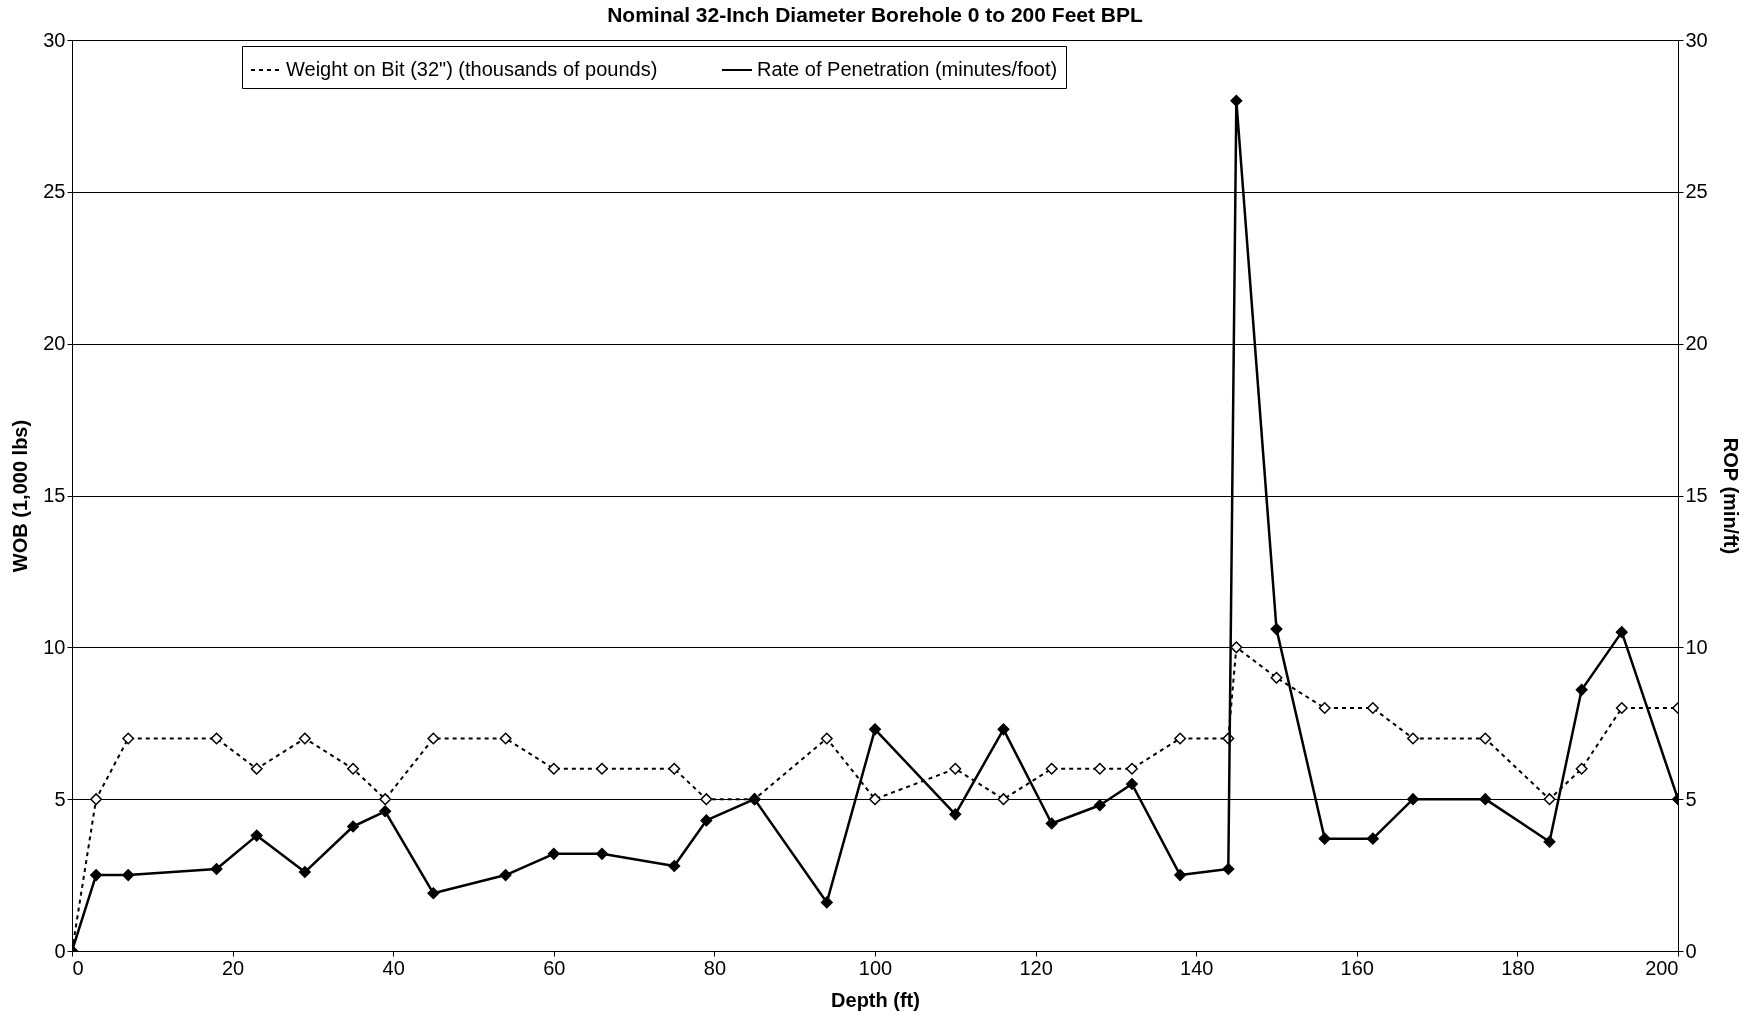  What do you see at coordinates (715, 967) in the screenshot?
I see `x-tick-label: 80` at bounding box center [715, 967].